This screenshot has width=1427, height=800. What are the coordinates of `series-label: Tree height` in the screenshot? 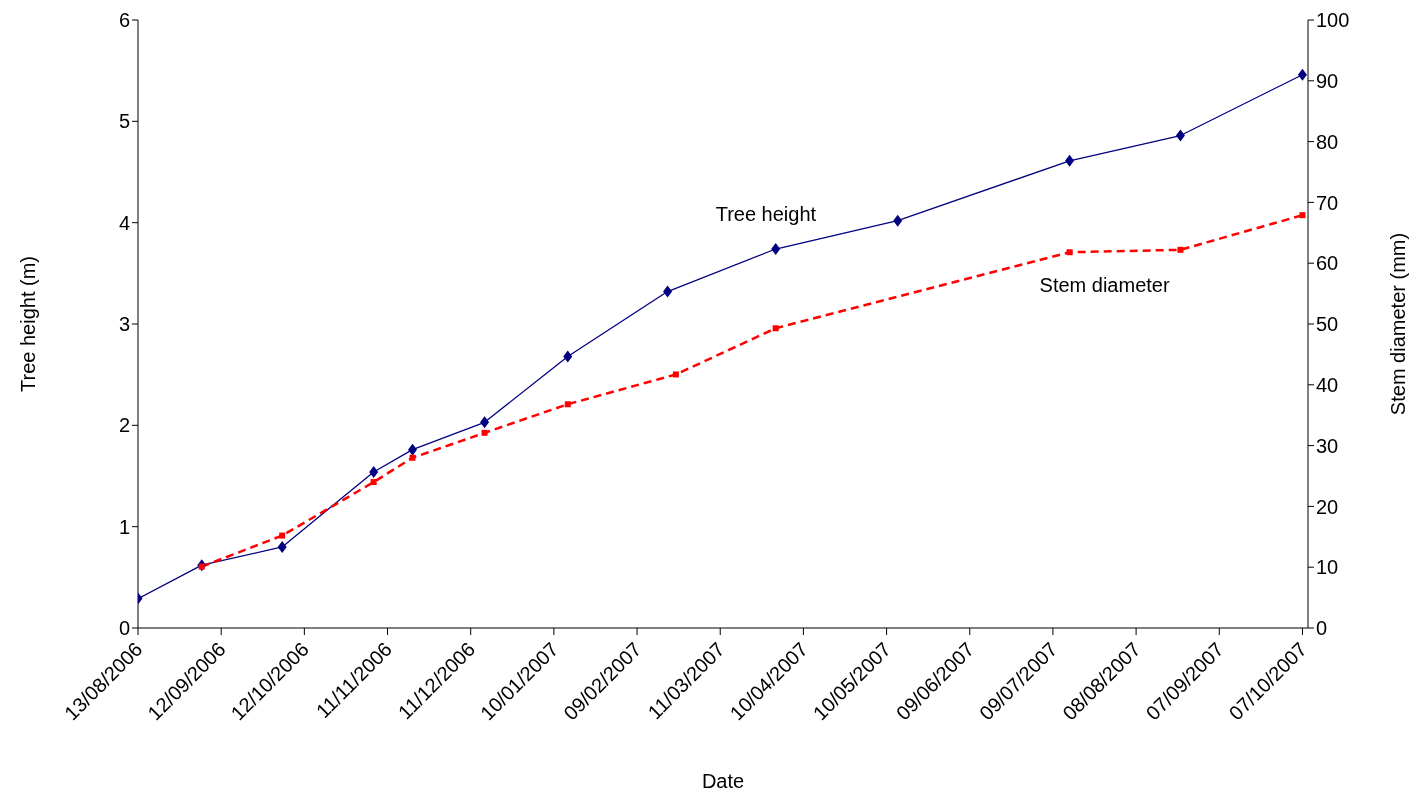 It's located at (766, 214).